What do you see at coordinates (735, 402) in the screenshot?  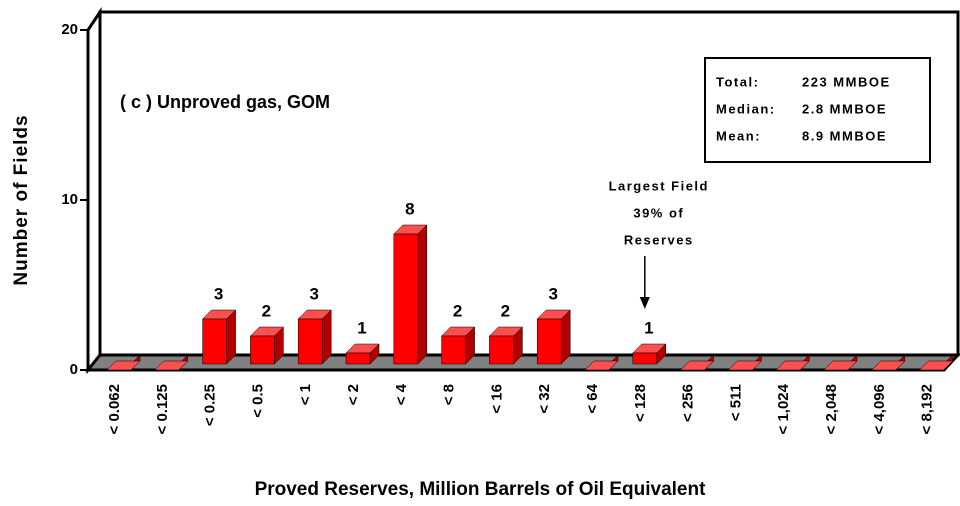 I see `x-tick-label: < 511` at bounding box center [735, 402].